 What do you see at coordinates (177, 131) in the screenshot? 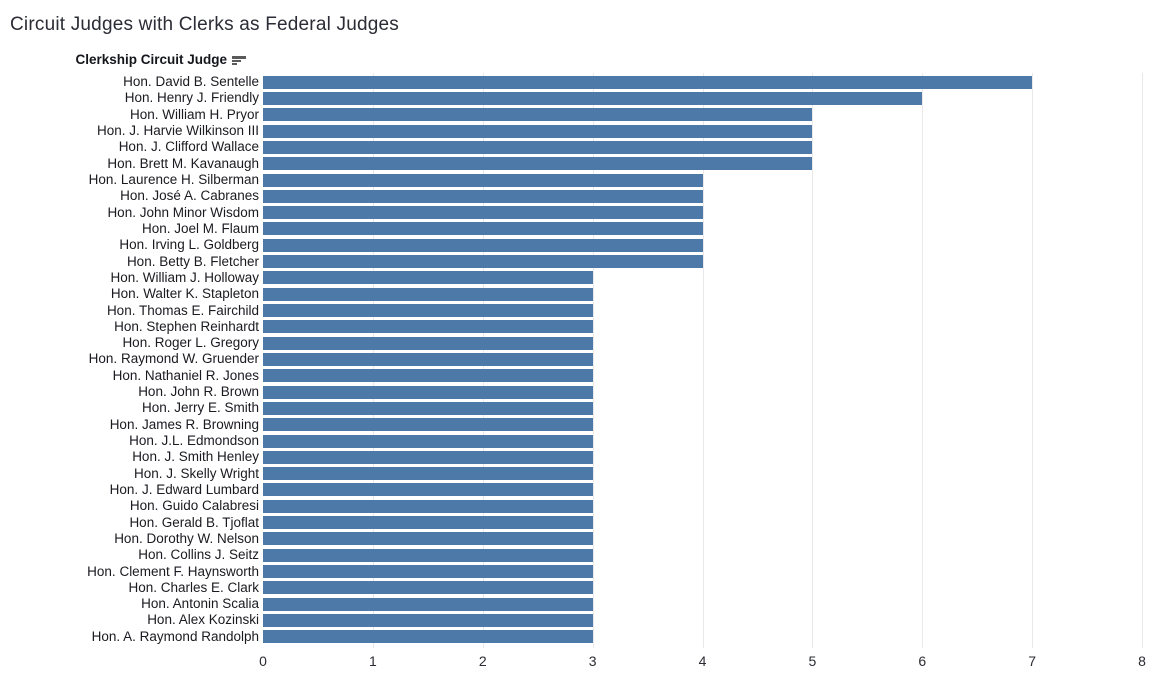
I see `judge-name-label: Hon. J. Harvie Wilkinson III` at bounding box center [177, 131].